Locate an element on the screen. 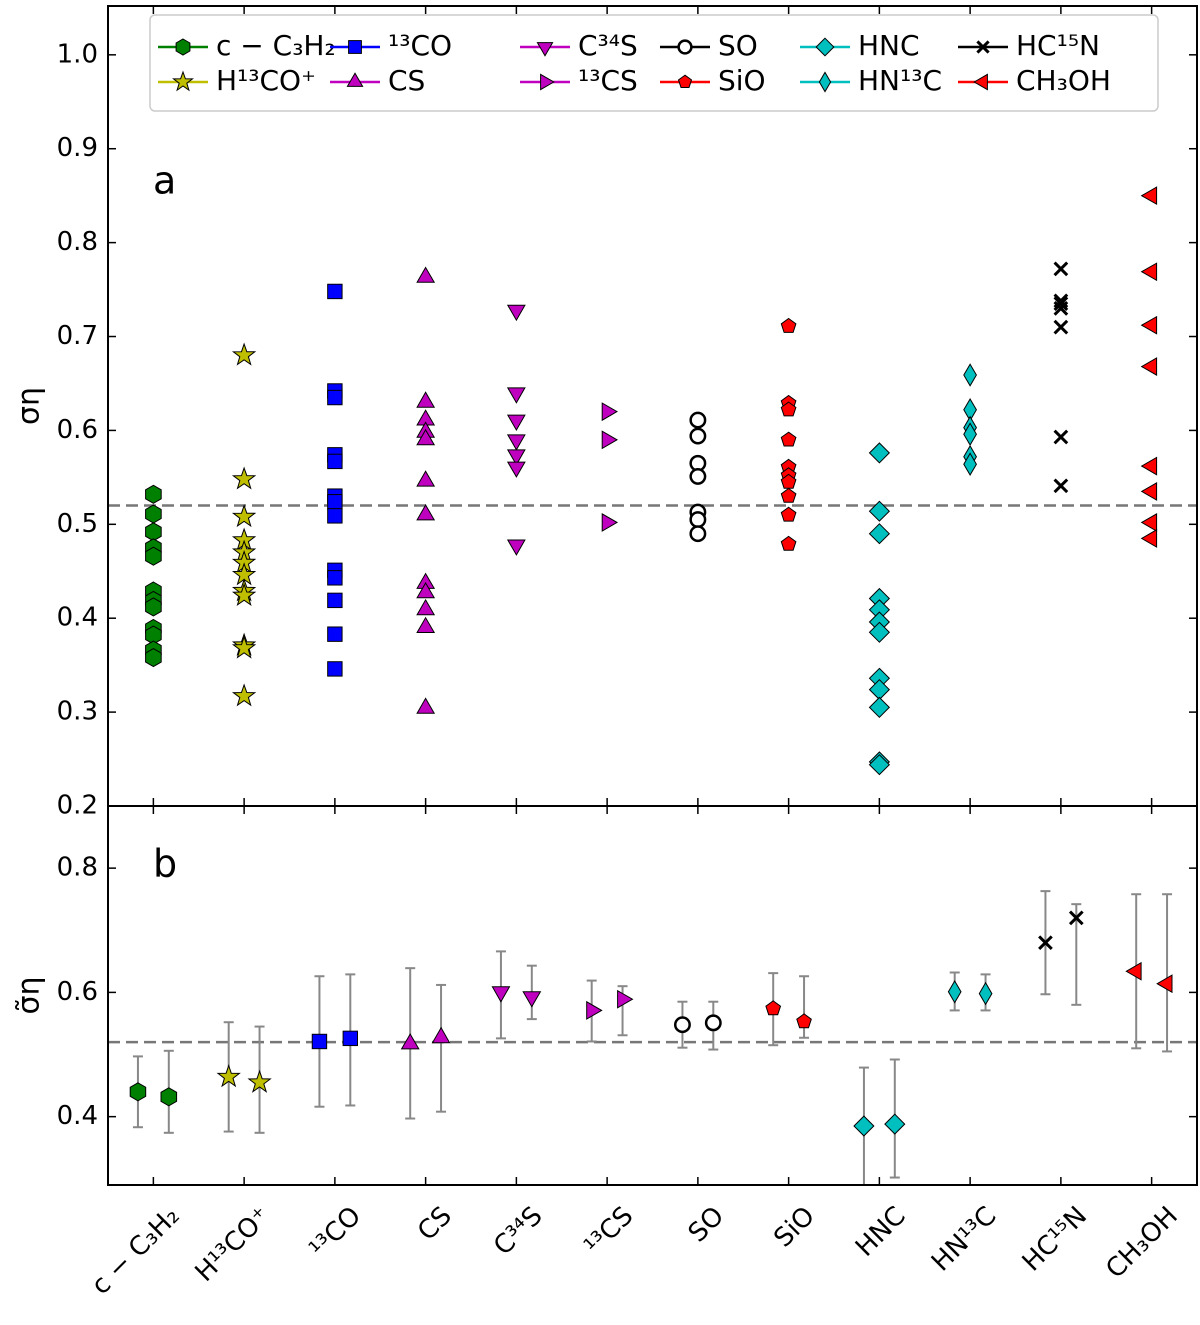 The image size is (1200, 1325). y-tick-label: 0.7 is located at coordinates (77, 336).